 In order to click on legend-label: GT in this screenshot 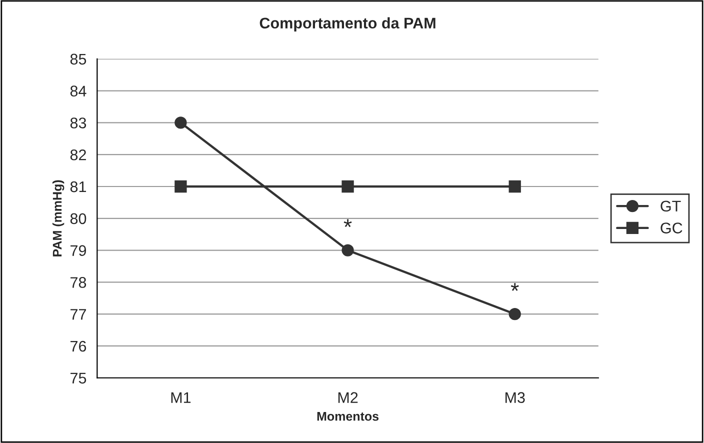, I will do `click(670, 206)`.